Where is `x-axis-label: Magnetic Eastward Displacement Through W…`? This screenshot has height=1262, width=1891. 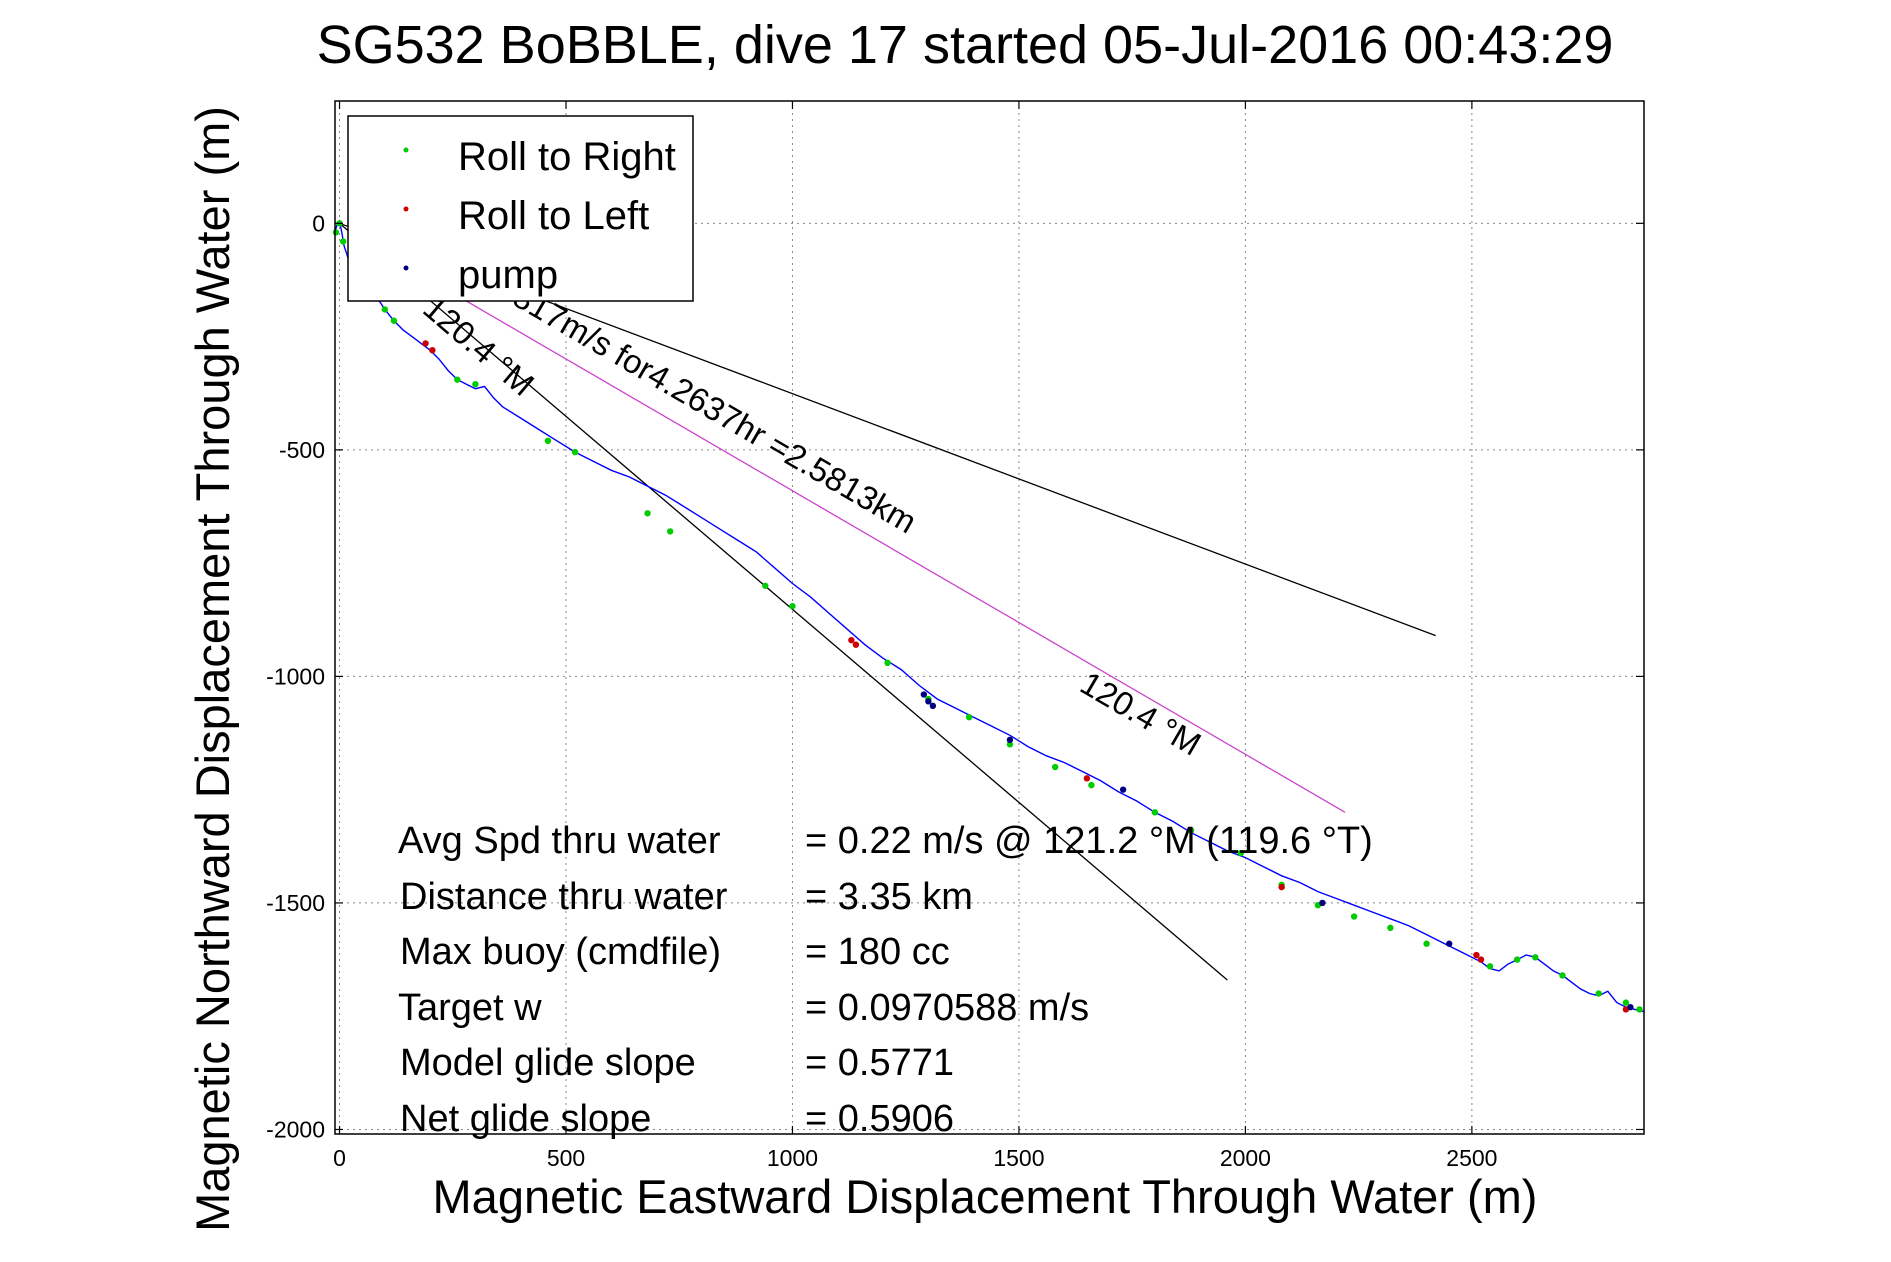 x-axis-label: Magnetic Eastward Displacement Through W… is located at coordinates (985, 1196).